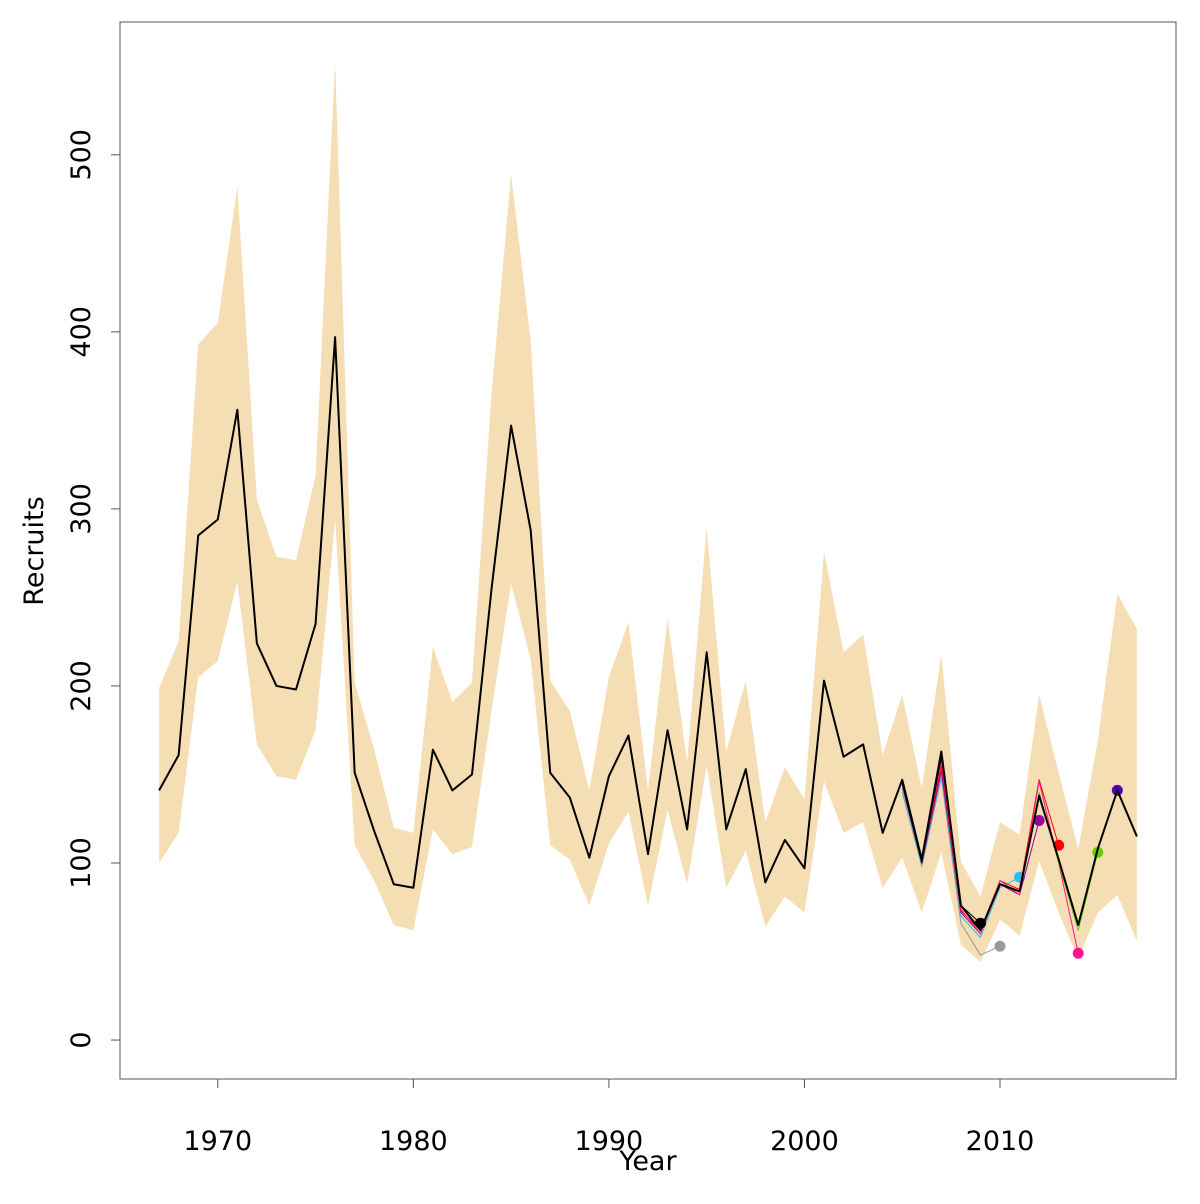 Image resolution: width=1200 pixels, height=1204 pixels. I want to click on x-tick-label: 2000, so click(804, 1141).